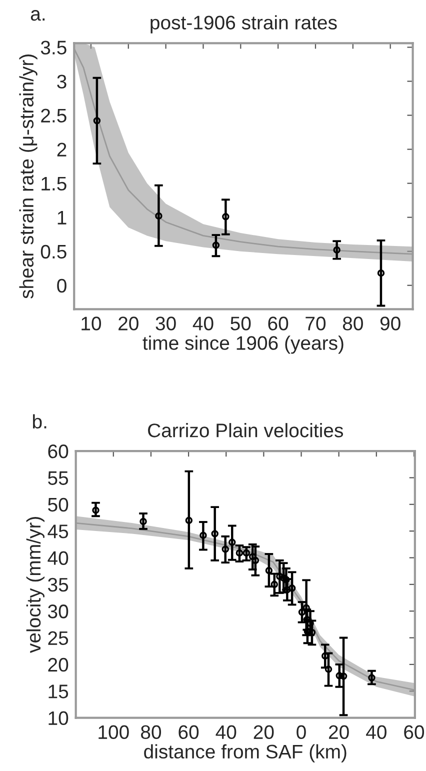 This screenshot has height=771, width=426. Describe the element at coordinates (240, 323) in the screenshot. I see `x-tick-label: 50` at that location.